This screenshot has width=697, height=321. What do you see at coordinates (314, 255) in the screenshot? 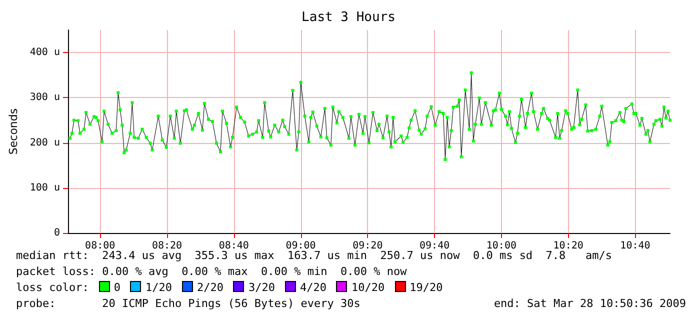
I see `text: median rtt: 243.4 us avg 355.3 us max 163.7 us min 250.7 us now 0.0 ms sd 7.8 am/s` at bounding box center [314, 255].